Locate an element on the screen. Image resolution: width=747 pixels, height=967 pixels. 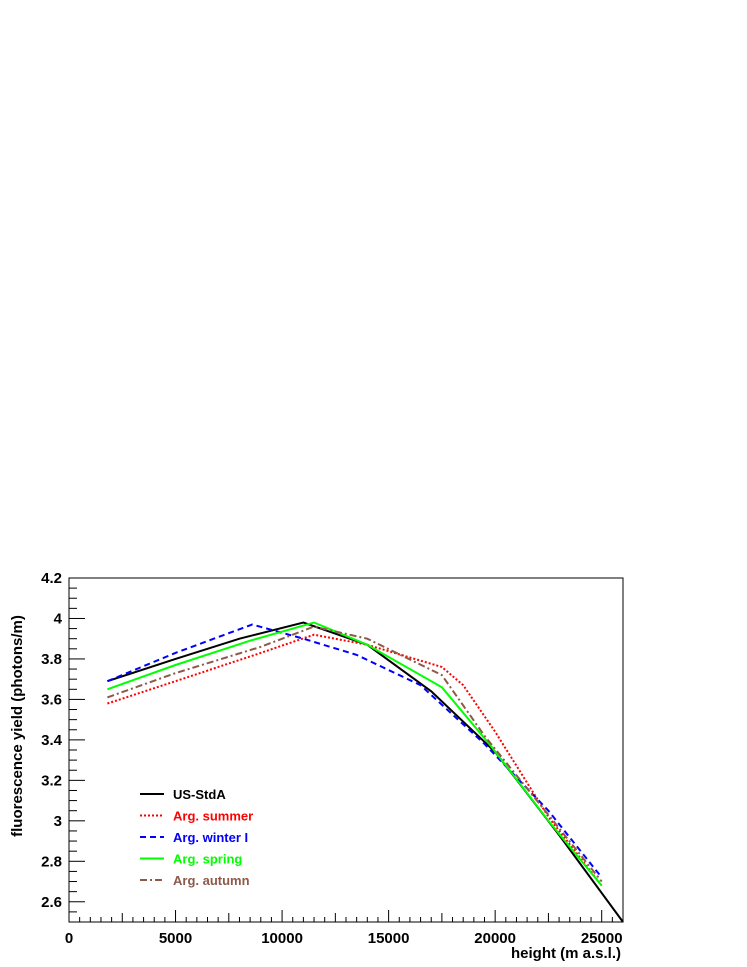
y-tick-label: 2.8 is located at coordinates (51, 861).